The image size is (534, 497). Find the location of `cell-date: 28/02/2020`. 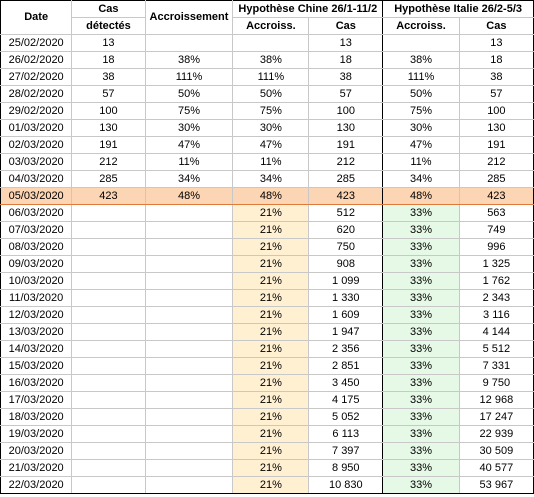

cell-date: 28/02/2020 is located at coordinates (36, 94).